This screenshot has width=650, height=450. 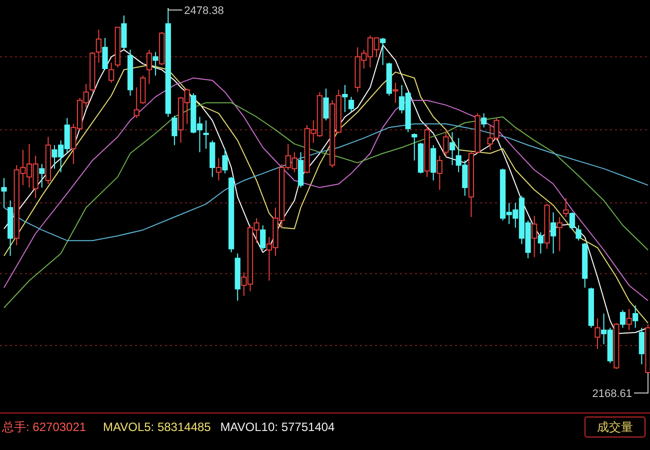 What do you see at coordinates (43, 427) in the screenshot?
I see `text: 总手: 62703021` at bounding box center [43, 427].